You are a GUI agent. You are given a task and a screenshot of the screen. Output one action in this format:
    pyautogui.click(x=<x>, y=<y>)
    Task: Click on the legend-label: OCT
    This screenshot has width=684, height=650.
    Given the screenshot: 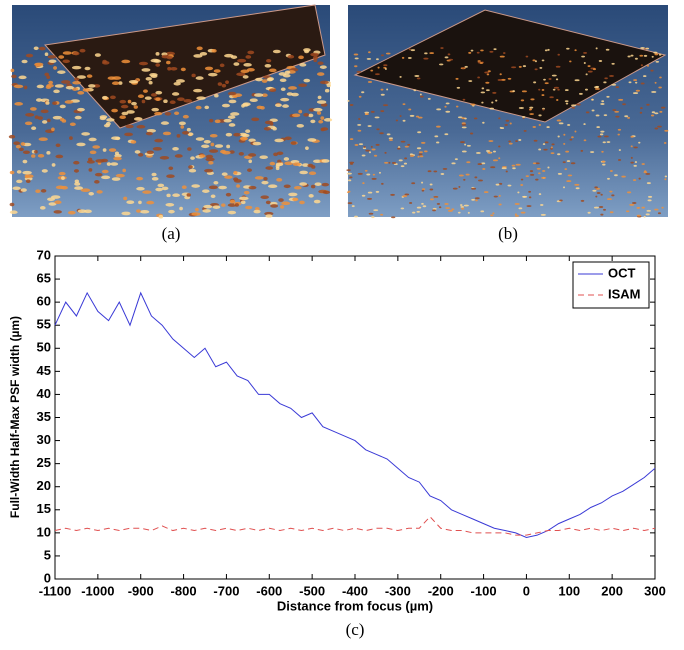 What is the action you would take?
    pyautogui.click(x=622, y=272)
    